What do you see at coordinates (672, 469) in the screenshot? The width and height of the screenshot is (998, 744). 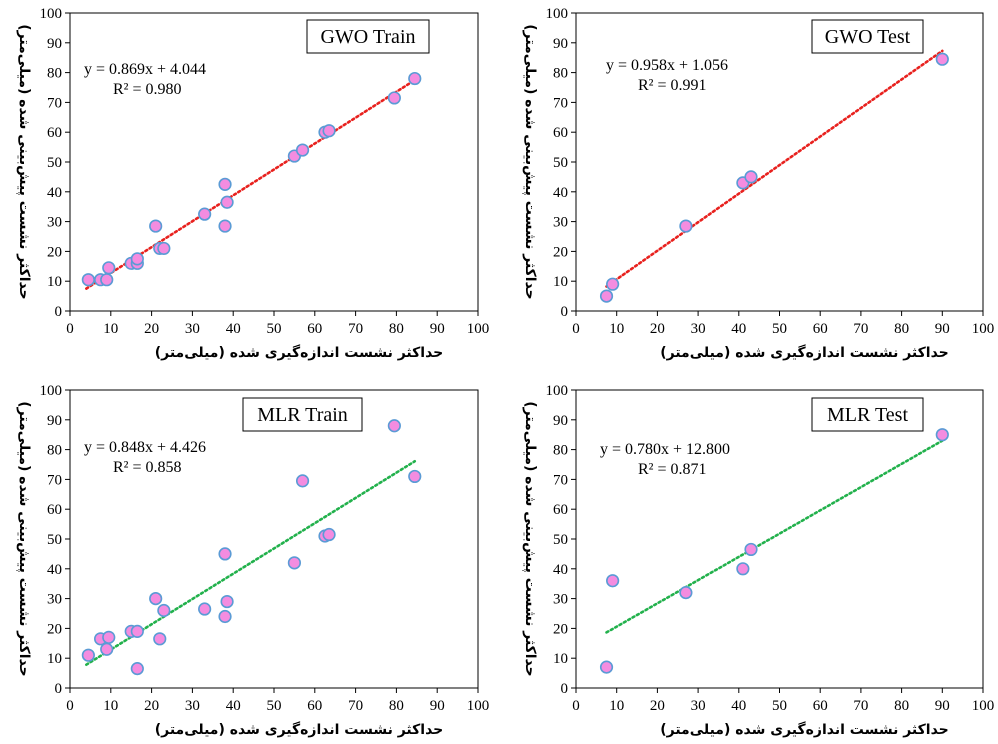 I see `r-squared: R² = 0.871` at bounding box center [672, 469].